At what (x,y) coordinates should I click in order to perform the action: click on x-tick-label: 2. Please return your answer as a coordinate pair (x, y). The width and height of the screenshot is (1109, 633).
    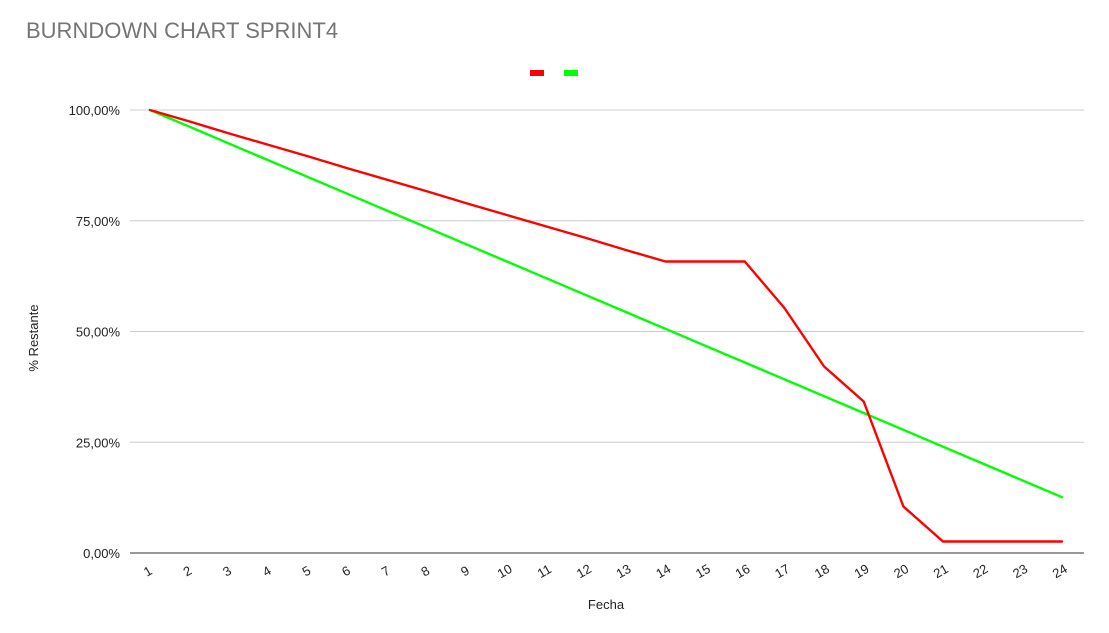
    Looking at the image, I should click on (188, 571).